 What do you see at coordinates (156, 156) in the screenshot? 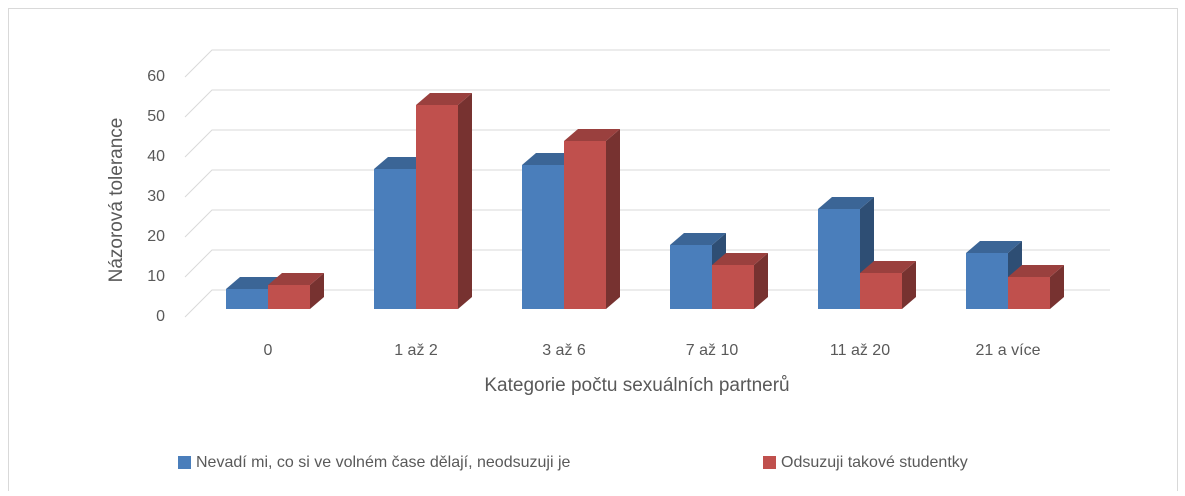
I see `y-tick-label: 40` at bounding box center [156, 156].